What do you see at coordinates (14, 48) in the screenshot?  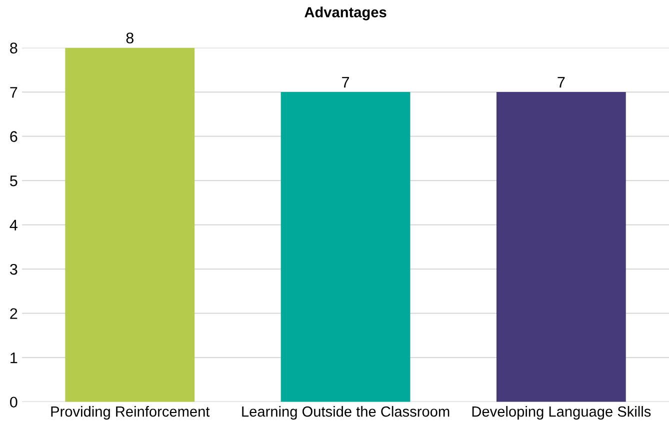 I see `y-tick-label: 8` at bounding box center [14, 48].